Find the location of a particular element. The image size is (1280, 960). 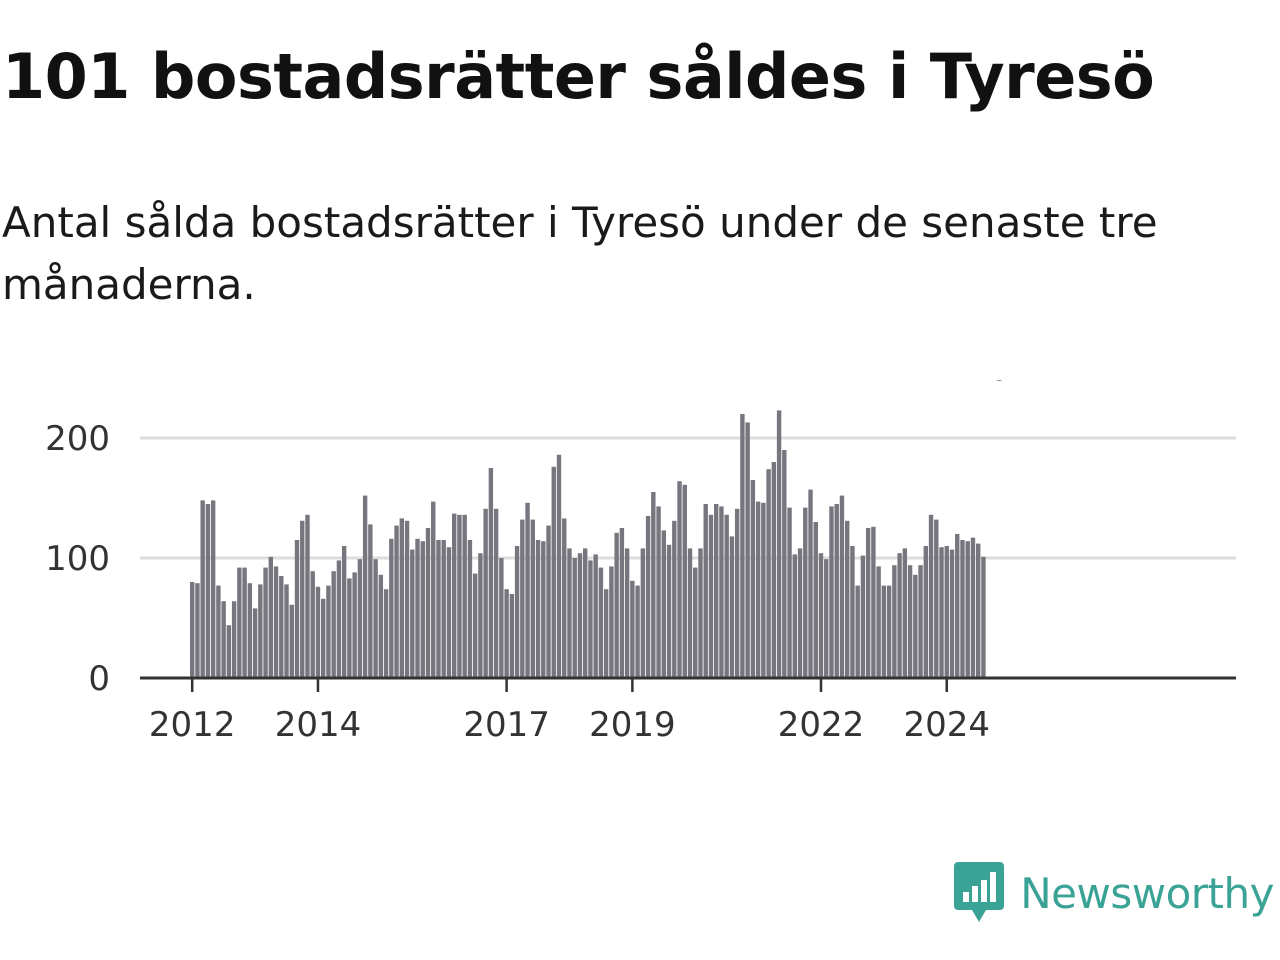

x-tick-label: 2019 is located at coordinates (632, 725).